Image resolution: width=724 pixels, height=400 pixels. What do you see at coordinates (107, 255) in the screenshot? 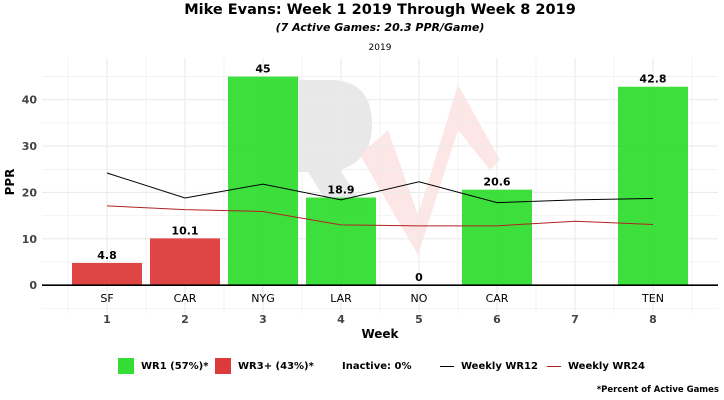
I see `bar-label-week-1: 4.8` at bounding box center [107, 255].